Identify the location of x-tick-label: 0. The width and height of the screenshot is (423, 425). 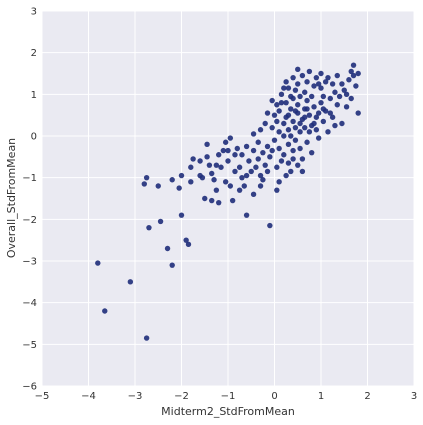
(274, 396).